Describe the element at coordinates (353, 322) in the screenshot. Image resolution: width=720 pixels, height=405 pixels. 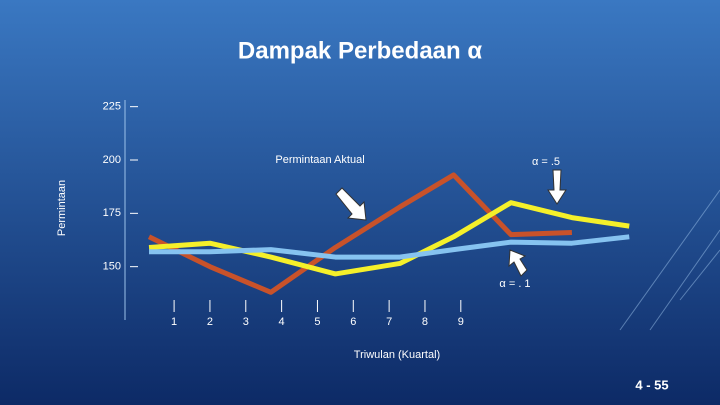
I see `x-tick-label: 6` at that location.